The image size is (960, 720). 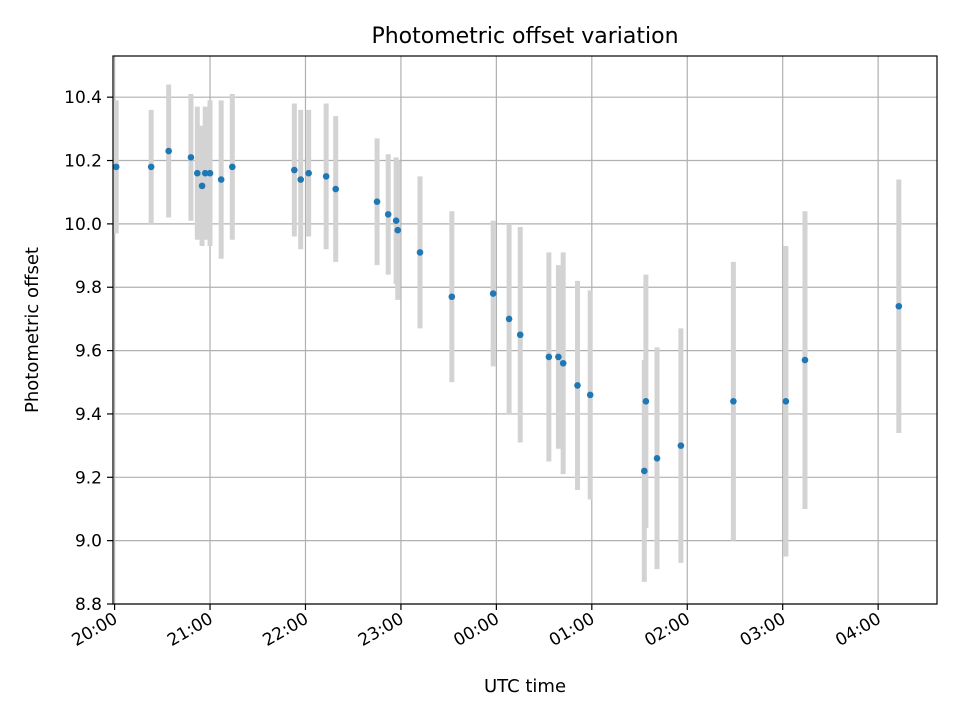 I want to click on y-axis-ticks: 8.8 9.0 9.2 9.4 9.6 9.8 10.0 10.2 10.4, so click(x=88, y=351).